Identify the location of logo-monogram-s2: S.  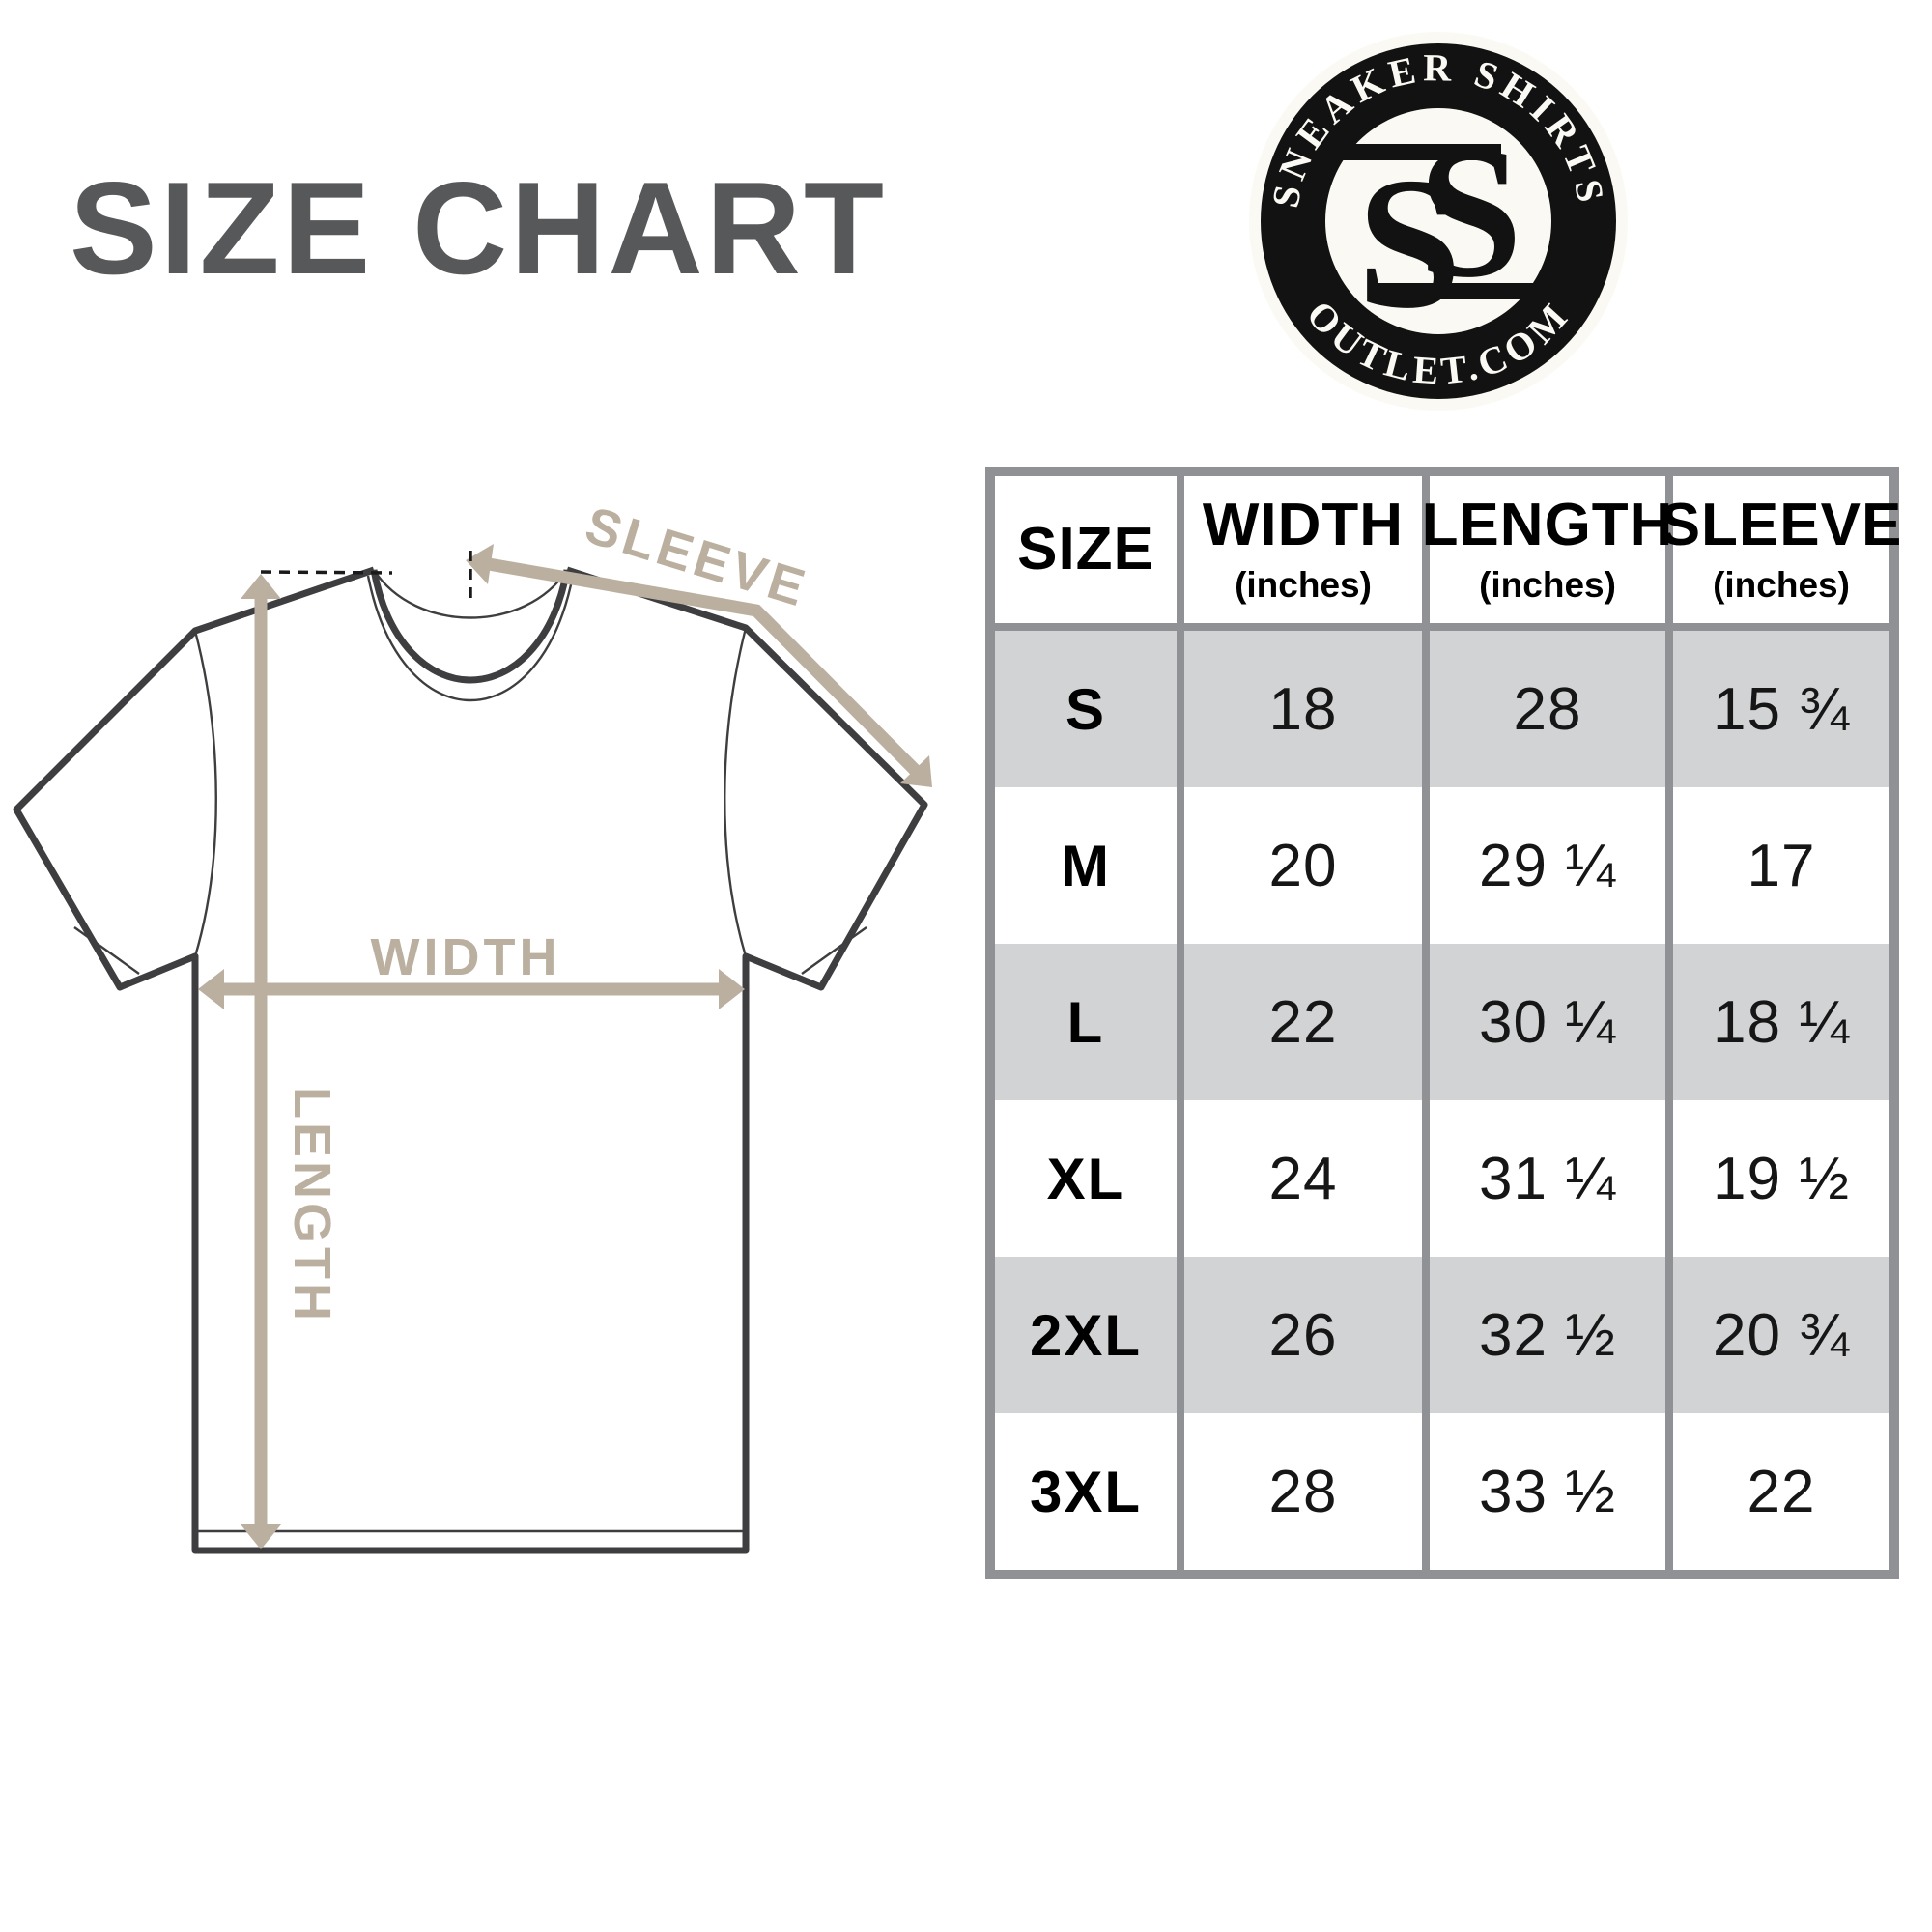
(1470, 212).